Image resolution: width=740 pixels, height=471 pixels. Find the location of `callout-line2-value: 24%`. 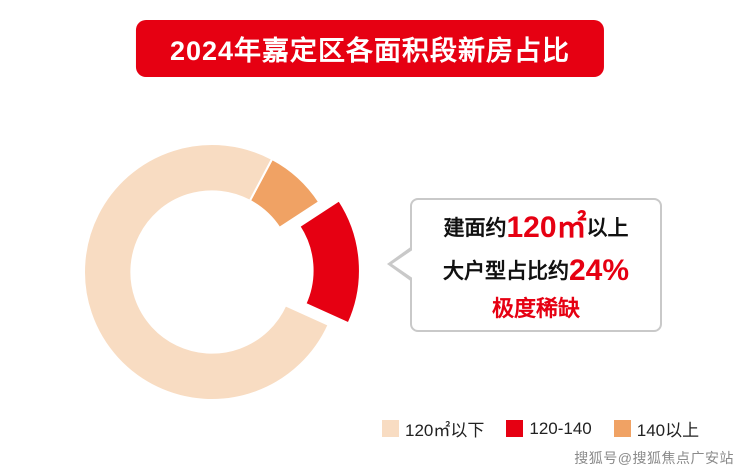

callout-line2-value: 24% is located at coordinates (599, 271).